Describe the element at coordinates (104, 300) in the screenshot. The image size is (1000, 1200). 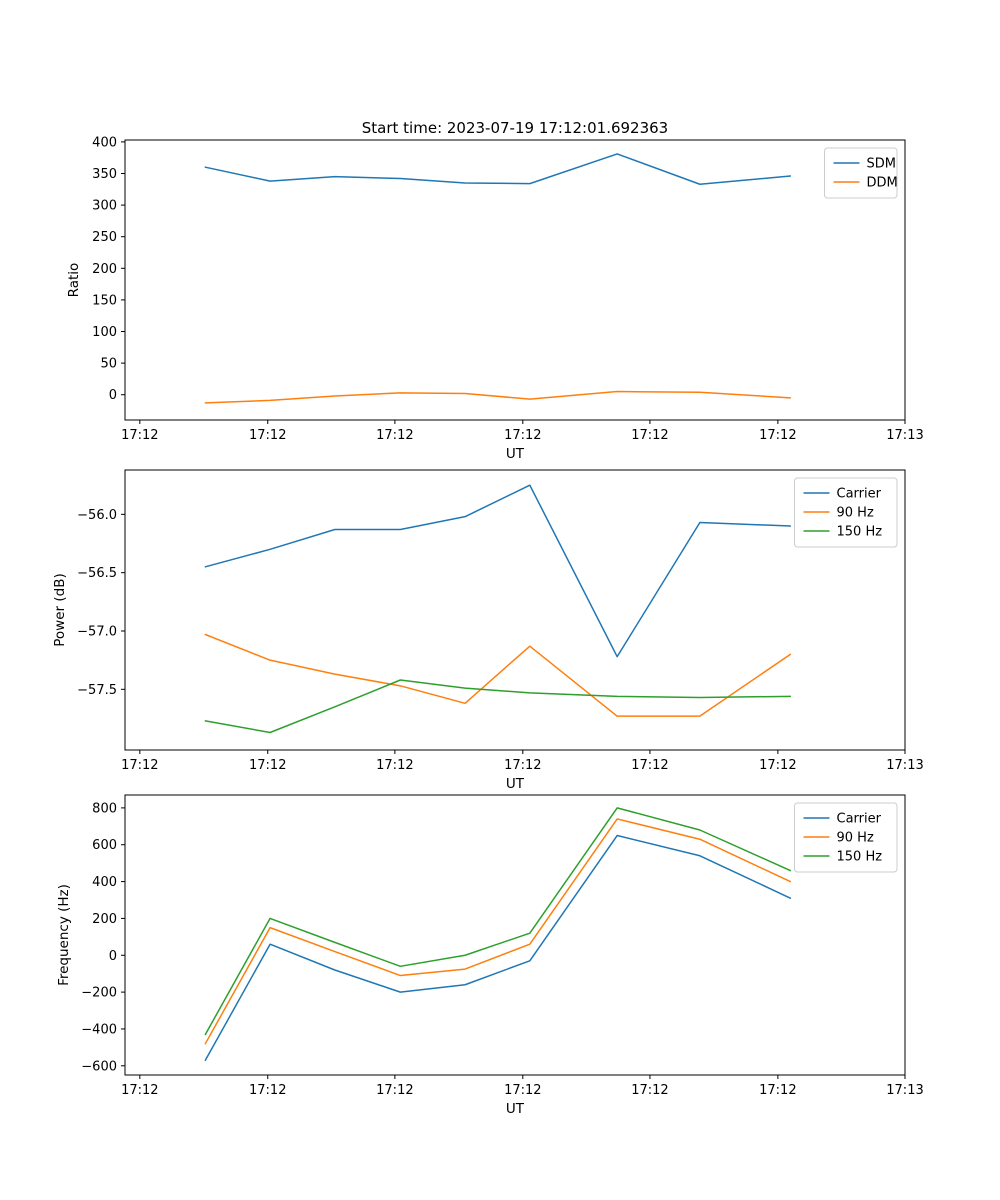
I see `y-tick-label: 150` at that location.